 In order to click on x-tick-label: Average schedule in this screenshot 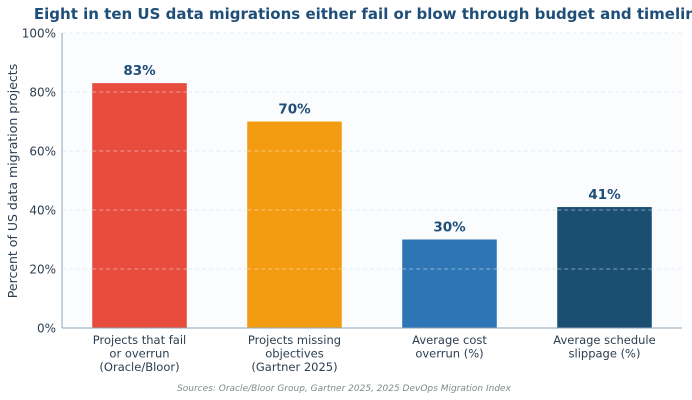, I will do `click(604, 340)`.